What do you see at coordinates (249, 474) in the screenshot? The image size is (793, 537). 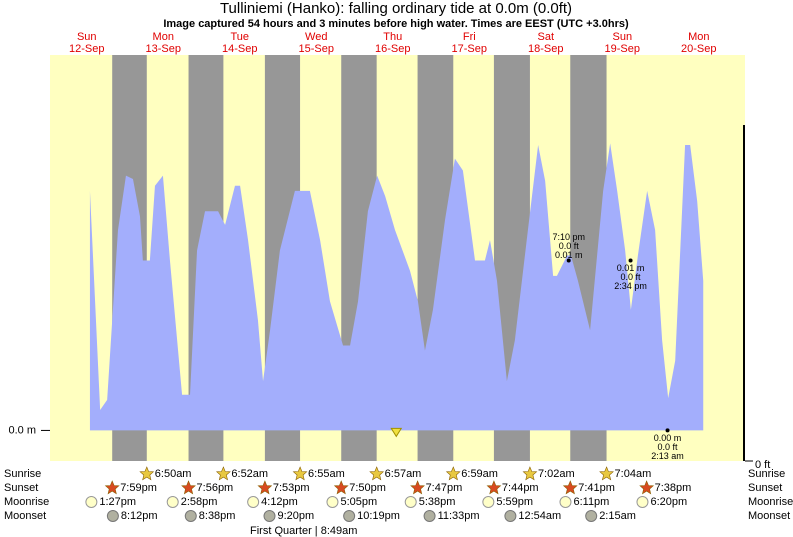 I see `sunrise-time: 6:52am` at bounding box center [249, 474].